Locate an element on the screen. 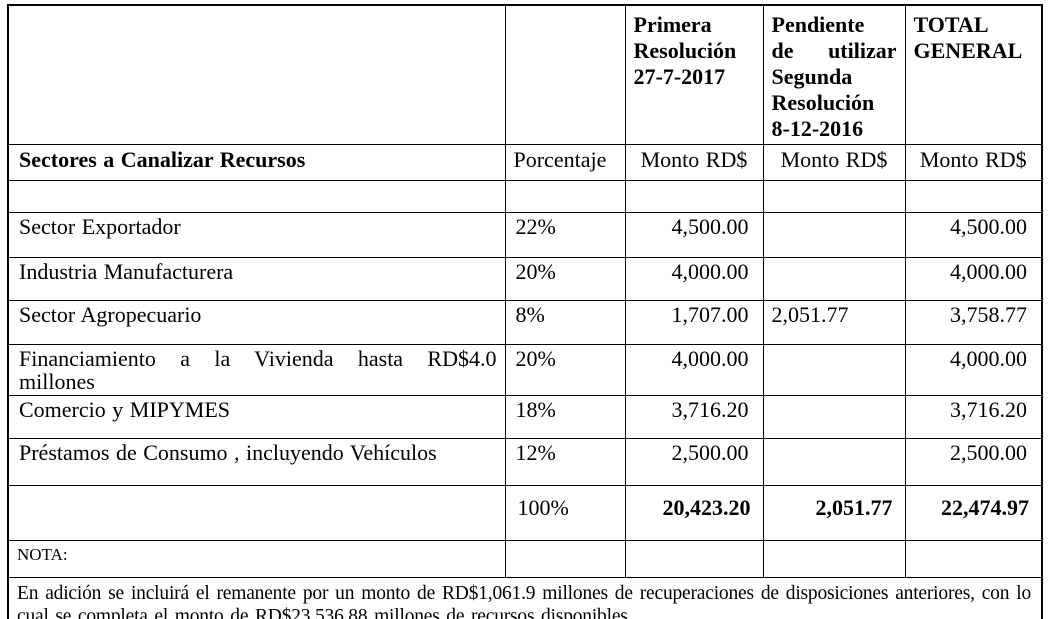 The image size is (1048, 619). pendiente-monto-cell: 2,051.77 is located at coordinates (834, 322).